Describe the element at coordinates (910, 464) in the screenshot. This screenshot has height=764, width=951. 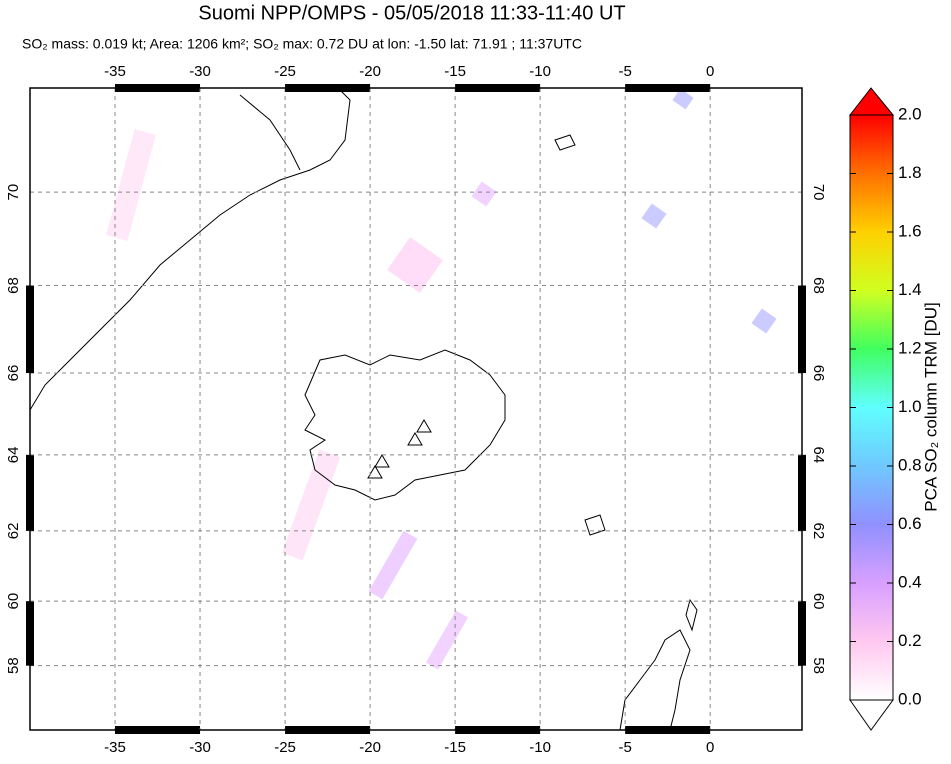
I see `colorbar-tick-label: 0.8` at that location.